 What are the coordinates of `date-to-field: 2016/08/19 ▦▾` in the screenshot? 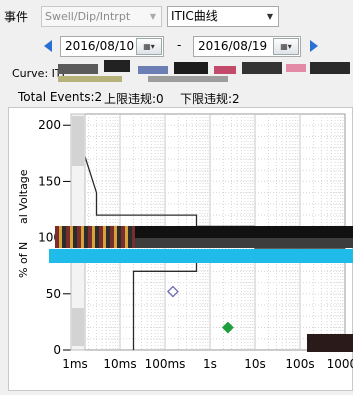 It's located at (247, 46).